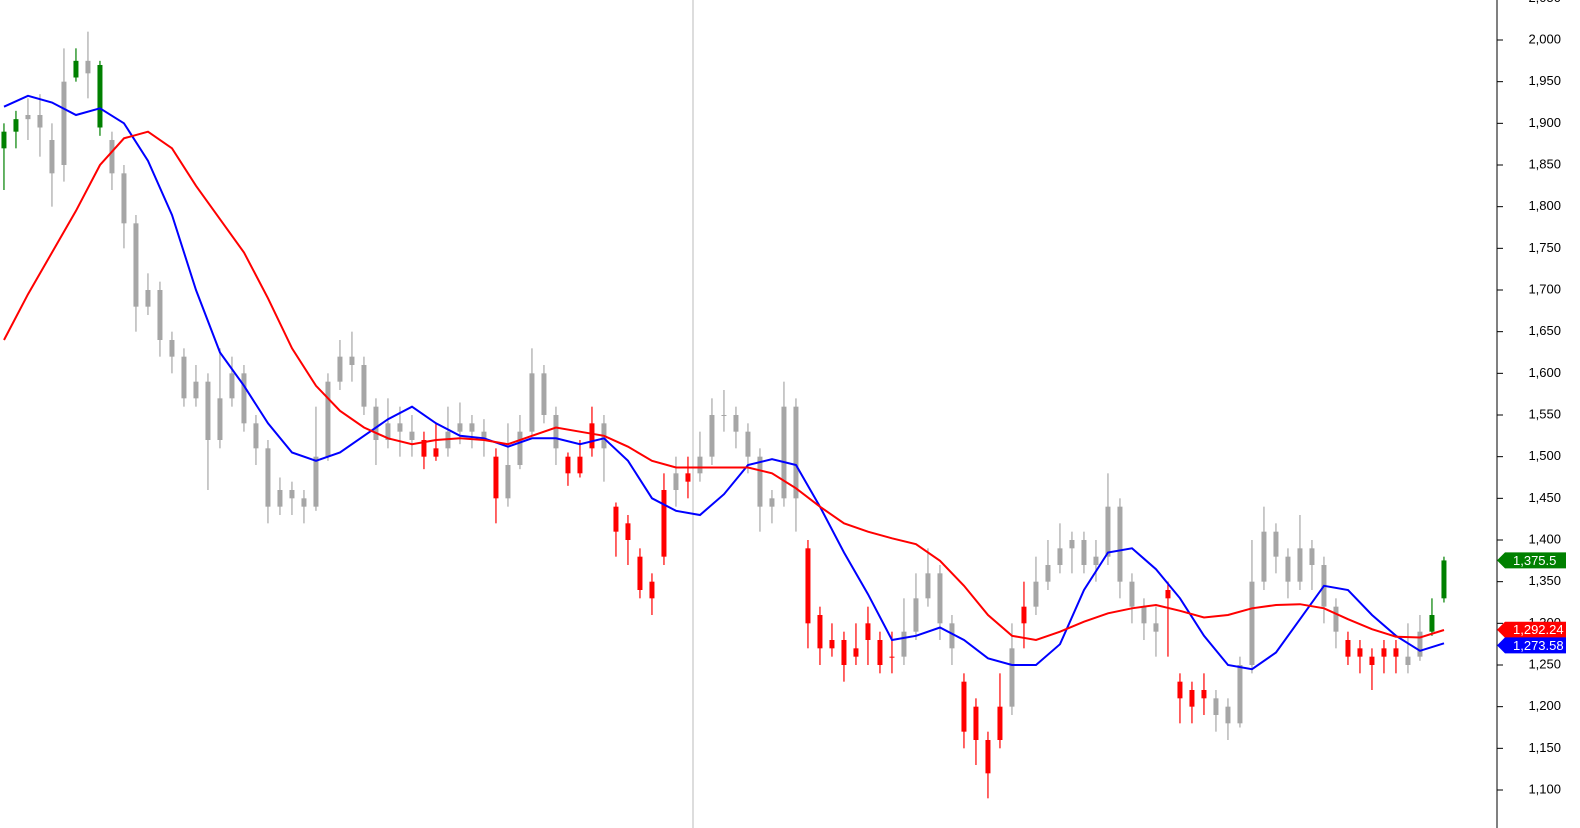 This screenshot has width=1580, height=828. What do you see at coordinates (1544, 538) in the screenshot?
I see `y-tick-label: 1,400` at bounding box center [1544, 538].